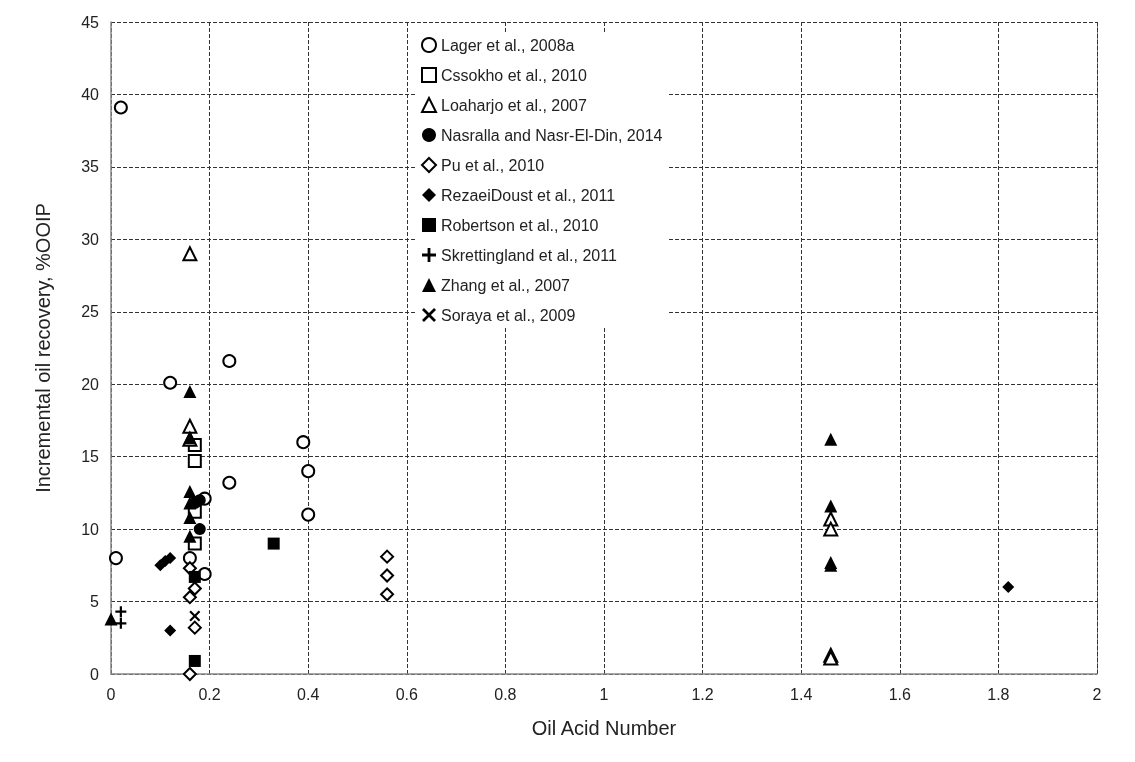 Image resolution: width=1135 pixels, height=762 pixels. Describe the element at coordinates (493, 165) in the screenshot. I see `legend-label: Pu et al., 2010` at that location.